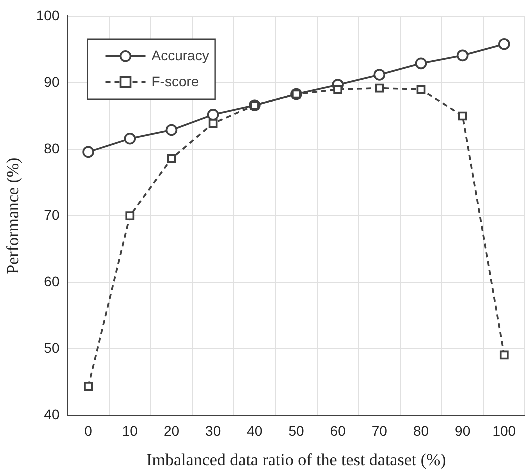 The height and width of the screenshot is (473, 532). What do you see at coordinates (214, 431) in the screenshot?
I see `x-tick-label: 30` at bounding box center [214, 431].